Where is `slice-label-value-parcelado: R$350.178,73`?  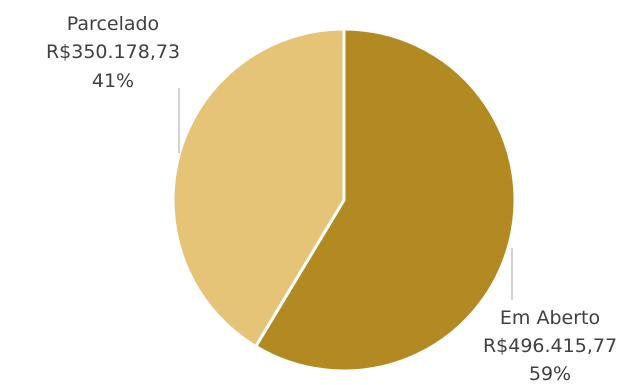
slice-label-value-parcelado: R$350.178,73 is located at coordinates (113, 52).